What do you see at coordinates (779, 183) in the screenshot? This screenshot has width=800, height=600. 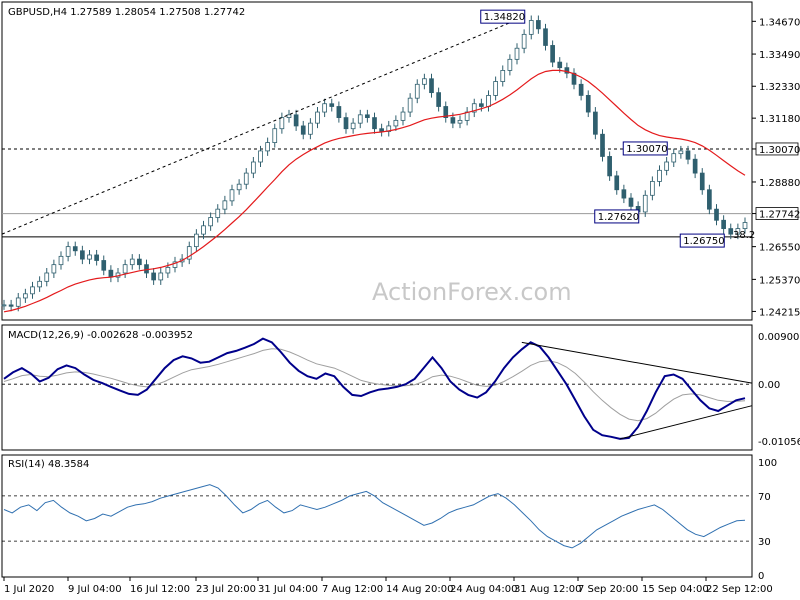 I see `price-axis-label: 1.28880` at bounding box center [779, 183].